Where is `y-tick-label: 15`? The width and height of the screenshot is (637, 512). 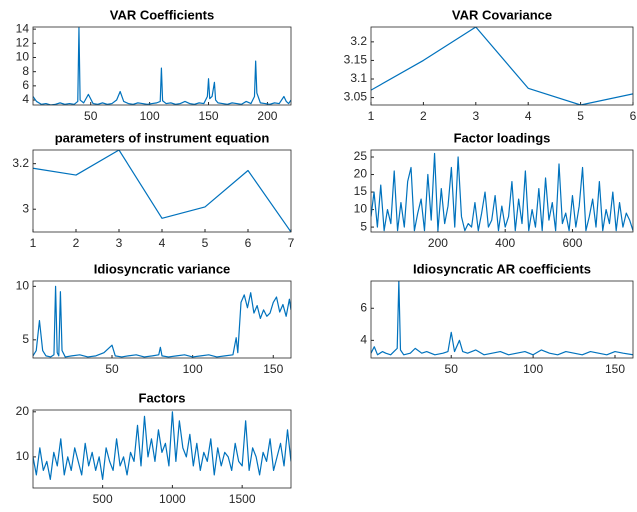
y-tick-label: 15 is located at coordinates (361, 191).